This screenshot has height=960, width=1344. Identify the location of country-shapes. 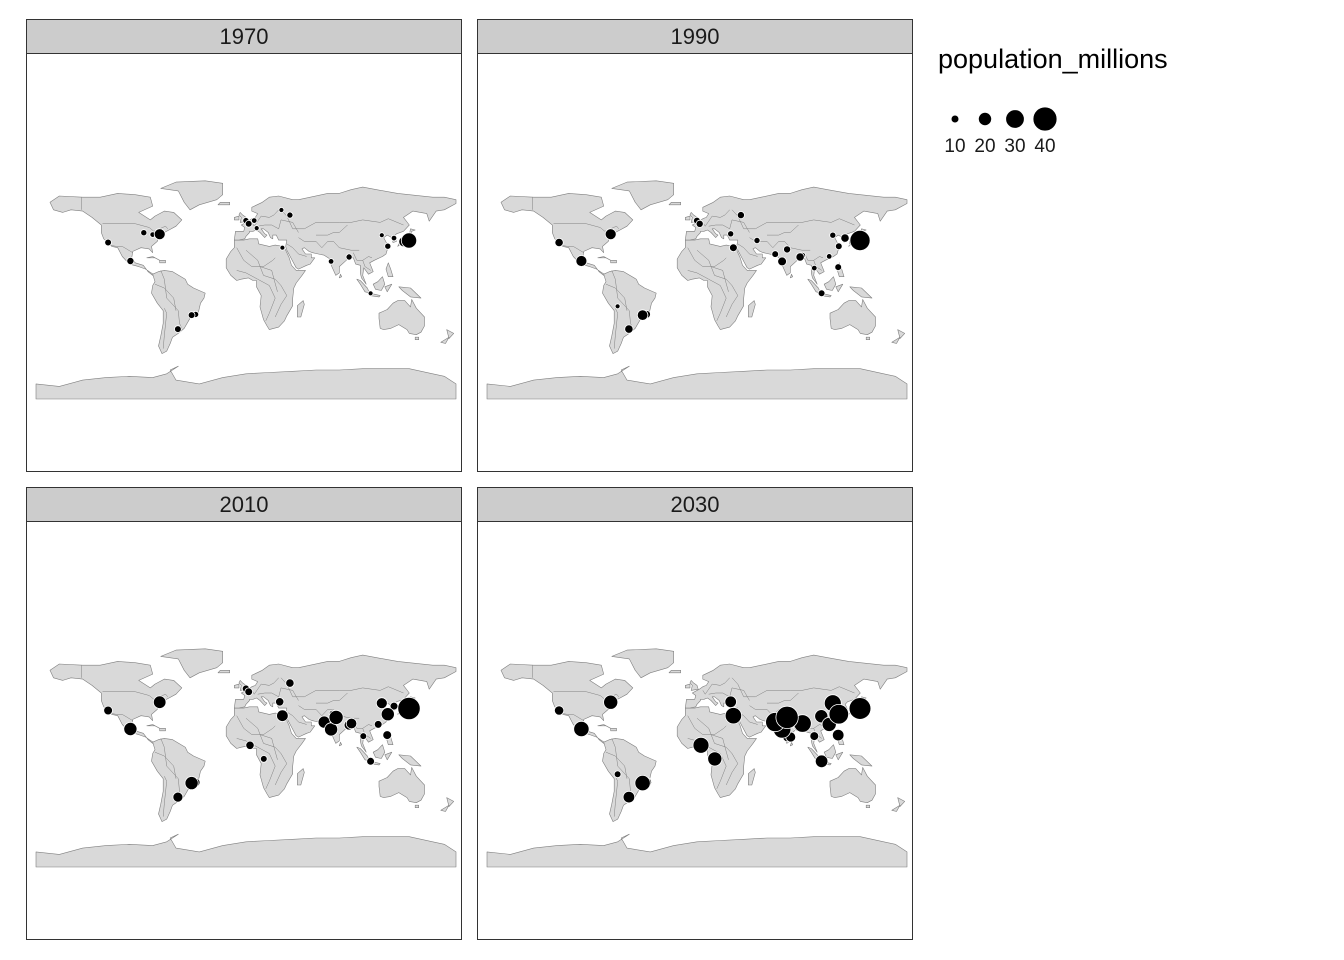
(697, 290).